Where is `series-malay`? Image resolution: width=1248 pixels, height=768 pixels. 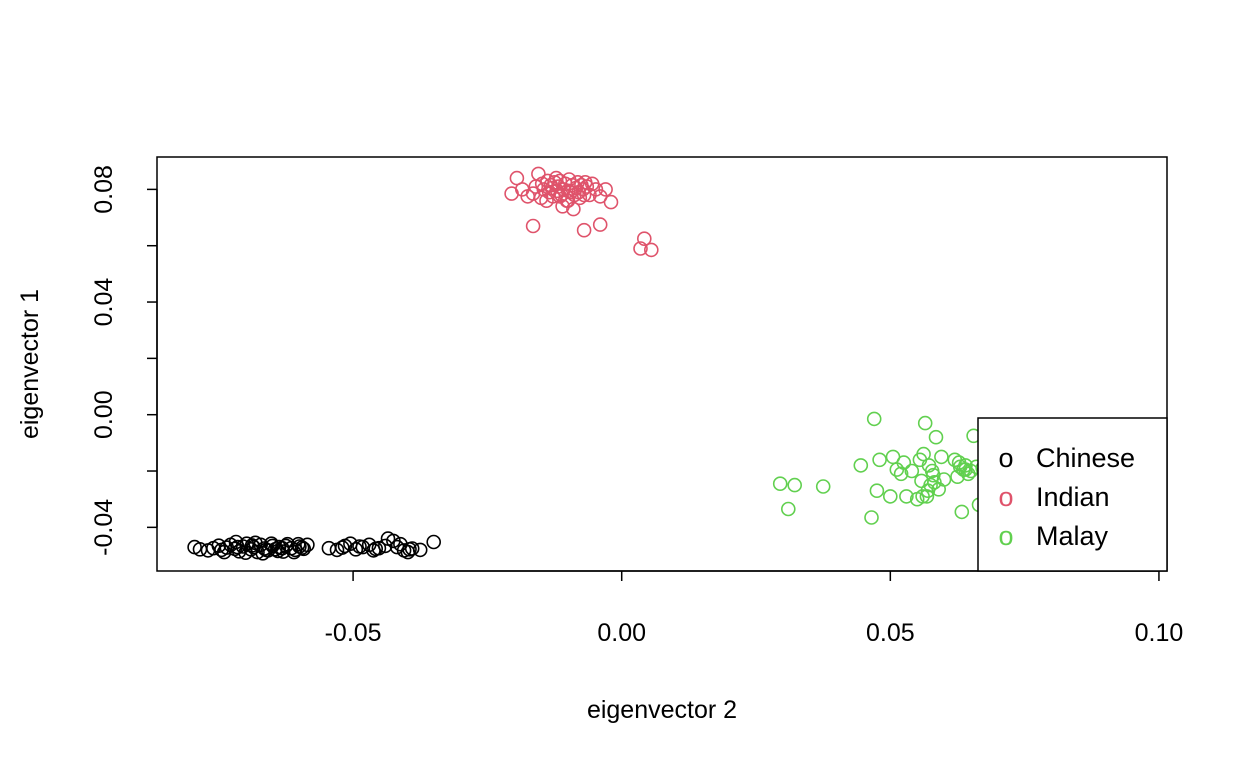
series-malay is located at coordinates (888, 468).